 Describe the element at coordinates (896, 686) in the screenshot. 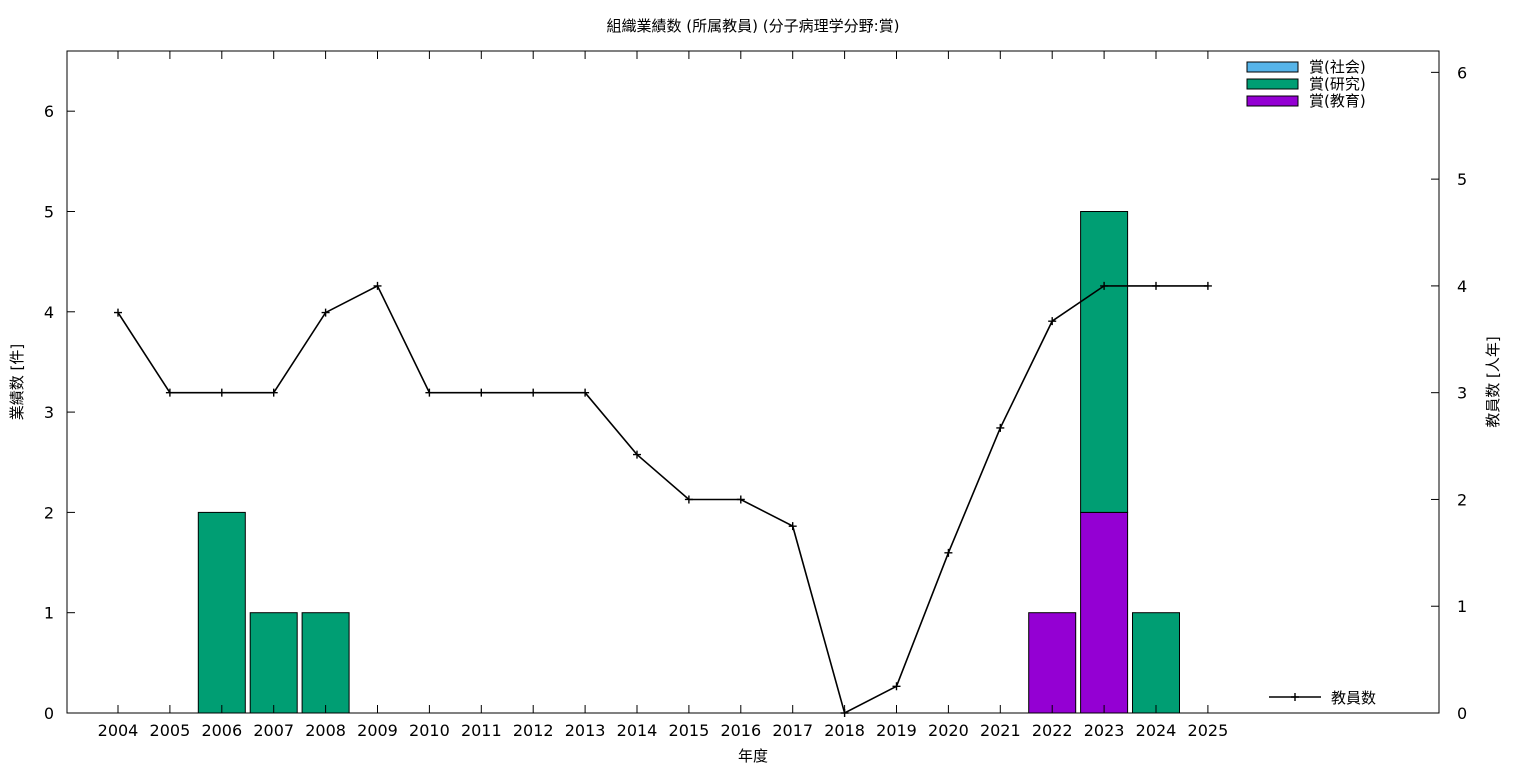

I see `line-point-2019` at that location.